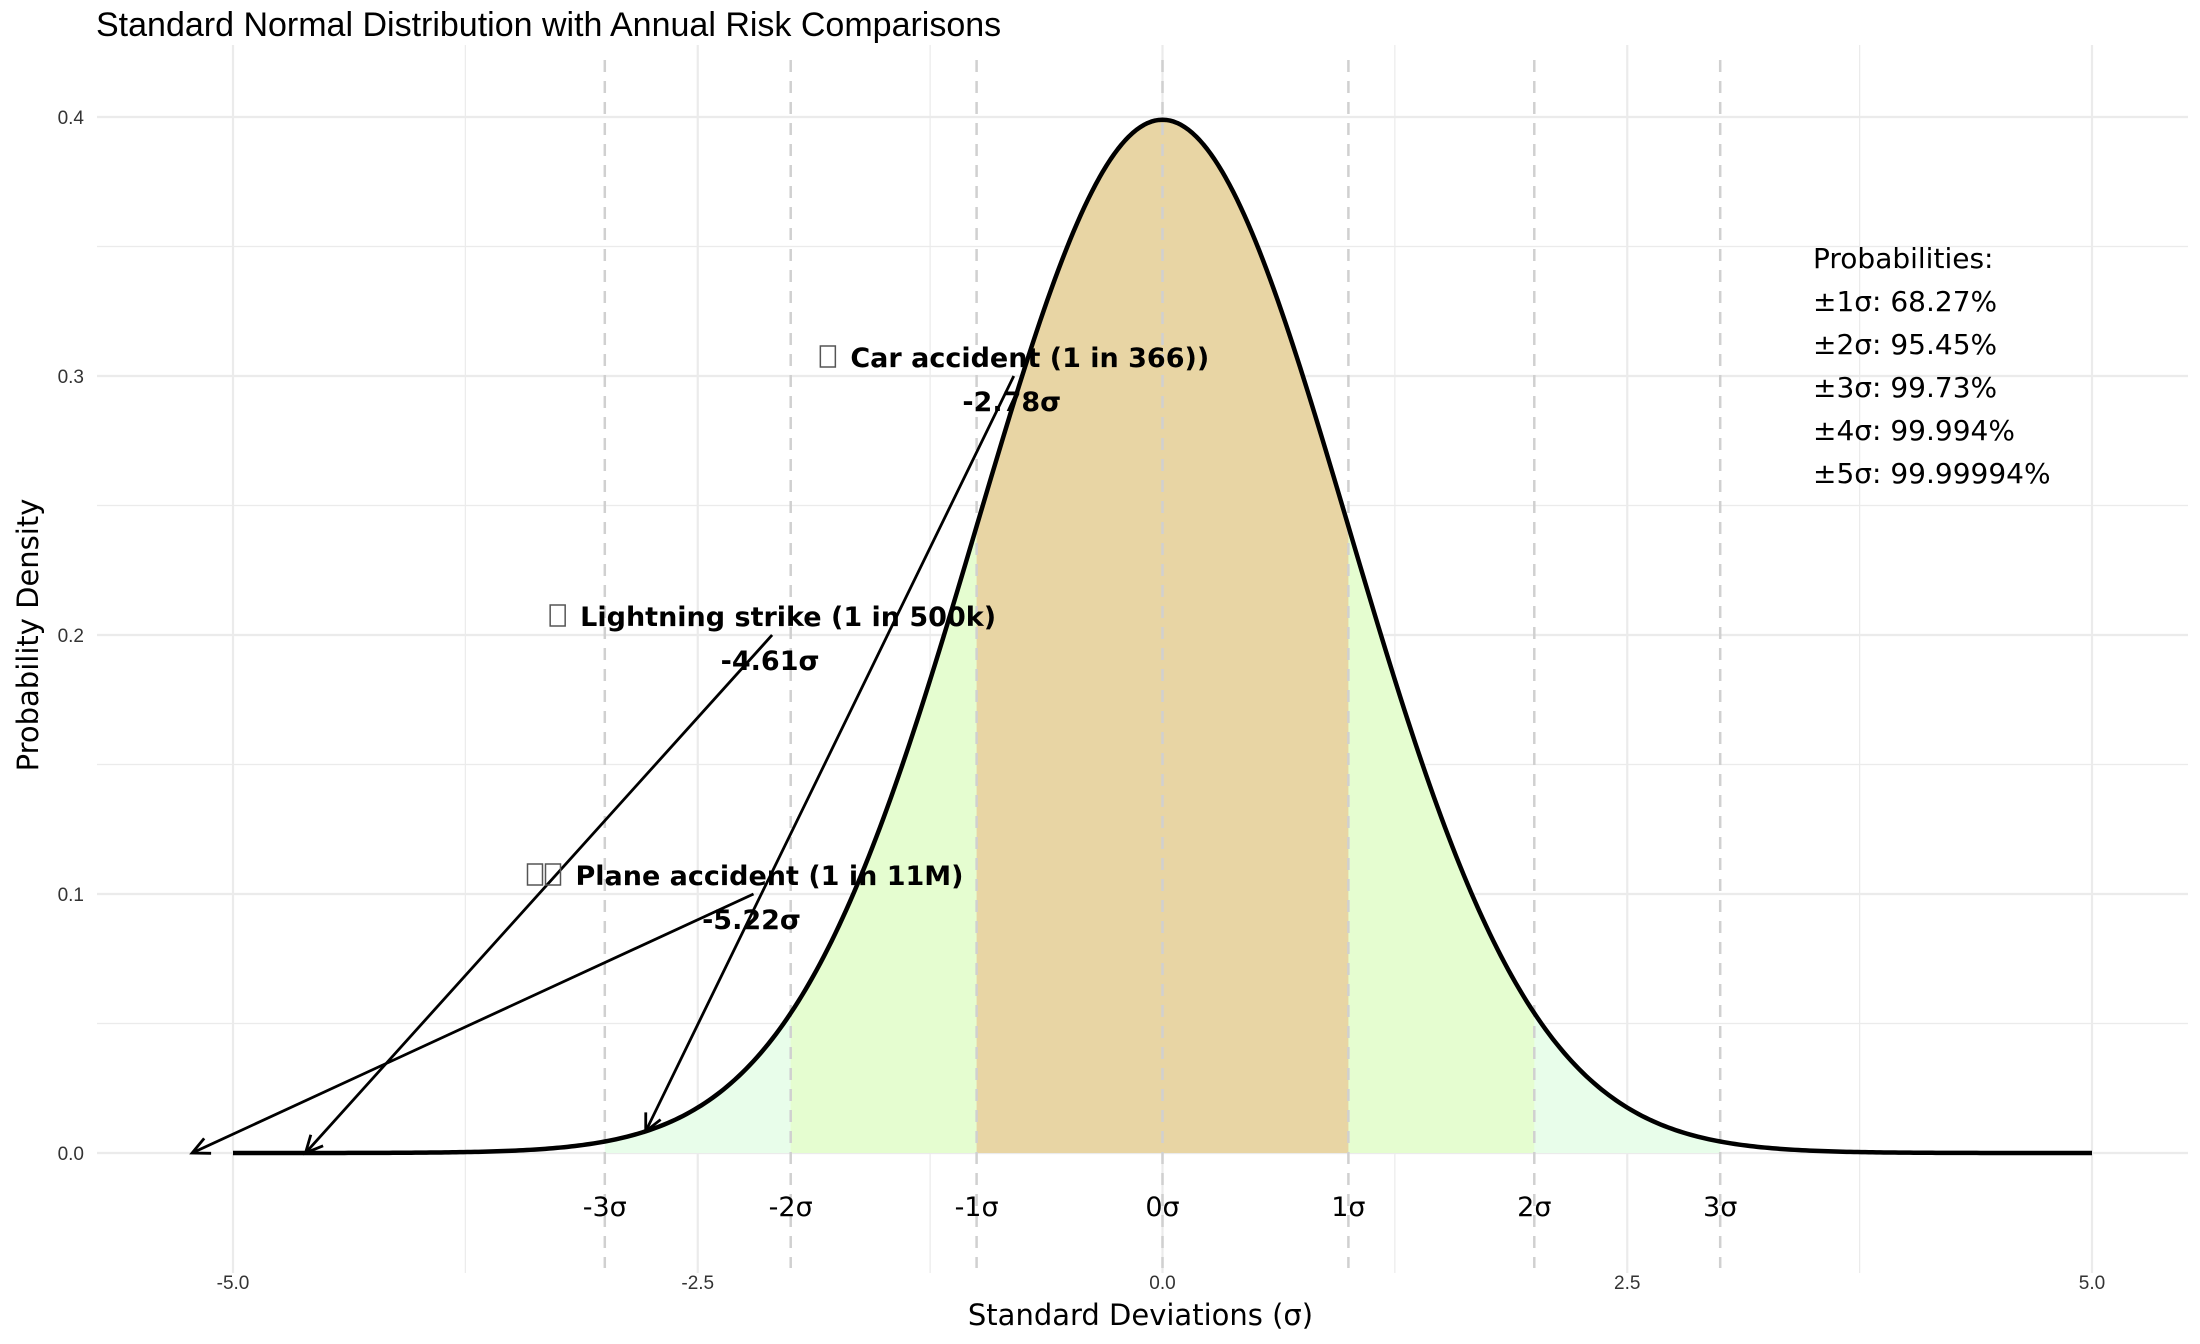 Image resolution: width=2200 pixels, height=1344 pixels. What do you see at coordinates (697, 1283) in the screenshot?
I see `x-tick-label: -2.5` at bounding box center [697, 1283].